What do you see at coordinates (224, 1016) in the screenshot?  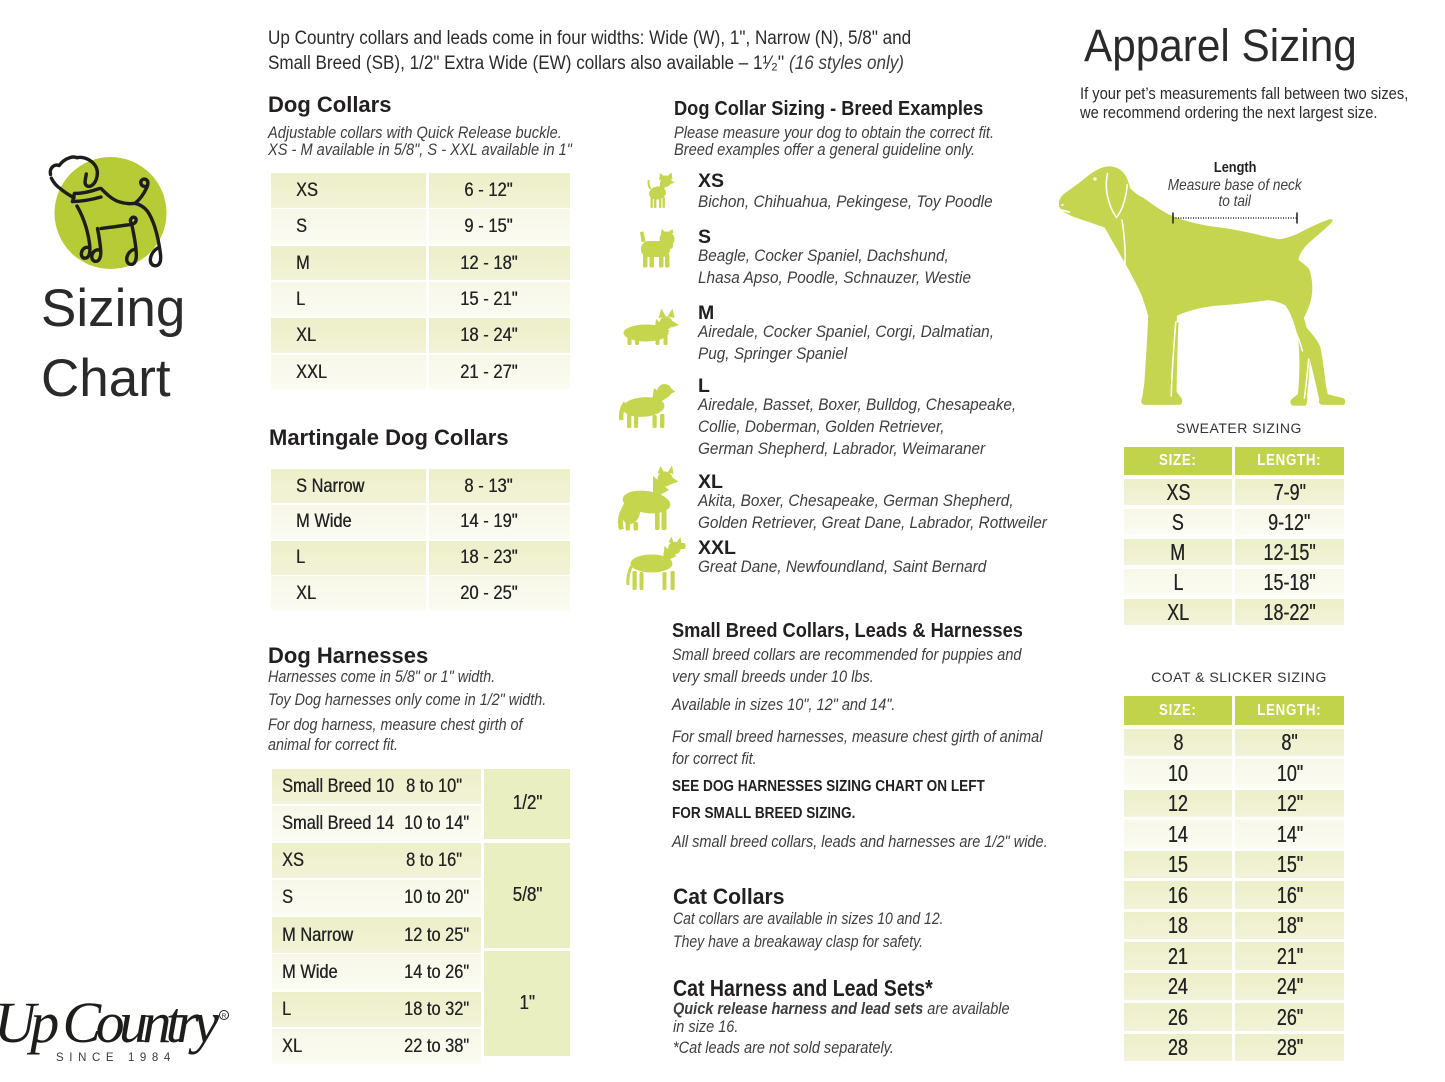 I see `svg-text: R` at bounding box center [224, 1016].